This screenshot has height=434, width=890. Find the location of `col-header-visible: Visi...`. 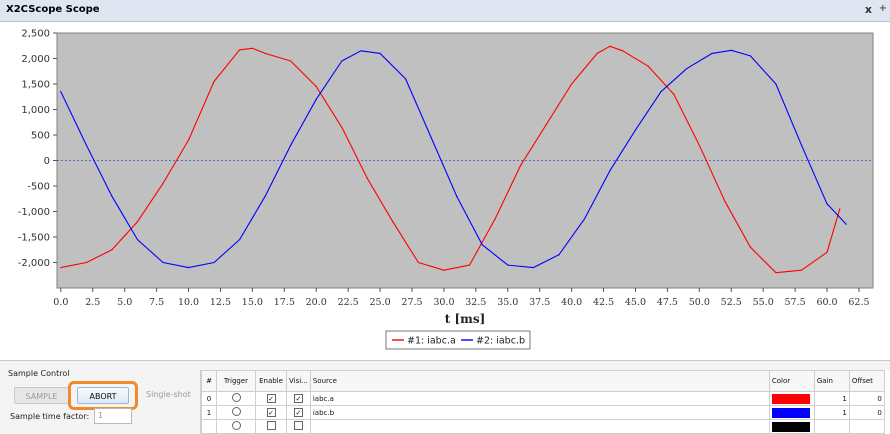

col-header-visible: Visi... is located at coordinates (298, 381).